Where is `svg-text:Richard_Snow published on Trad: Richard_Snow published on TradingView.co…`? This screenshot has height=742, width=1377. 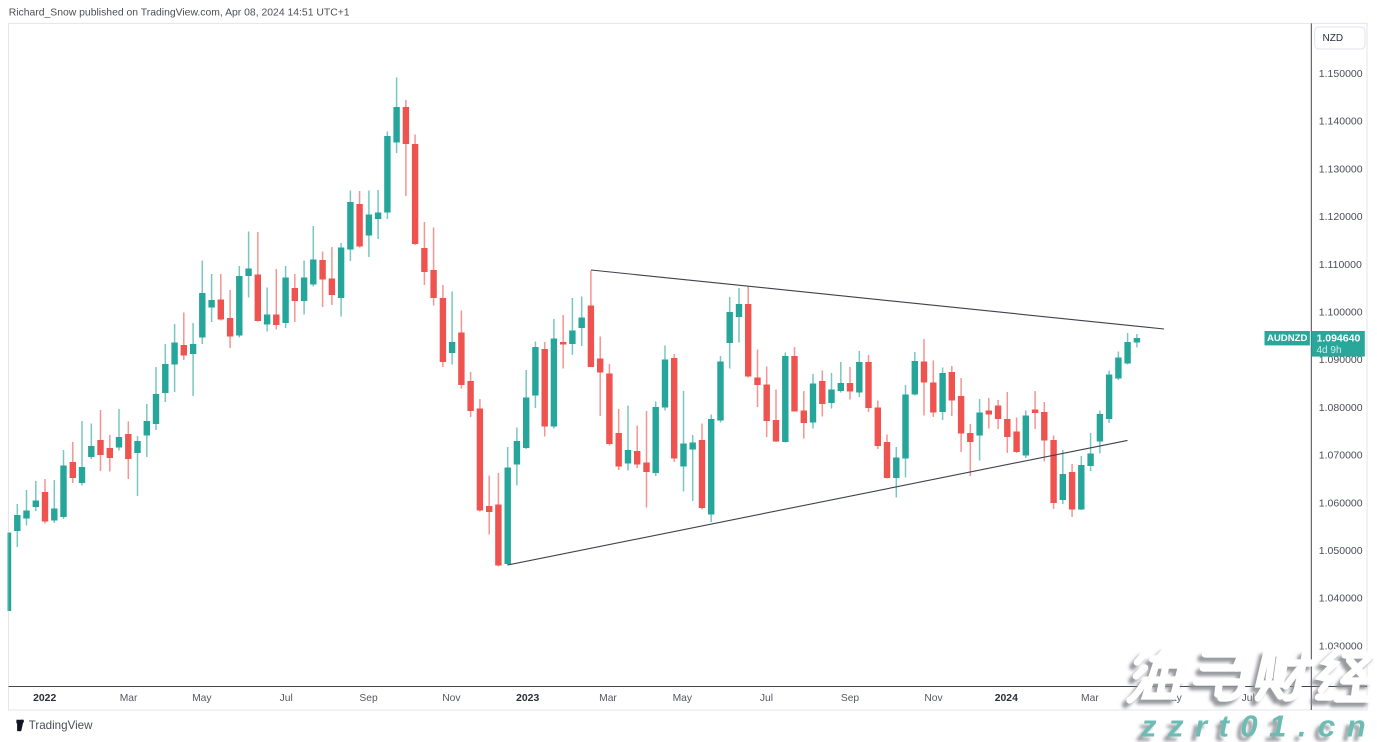
svg-text:Richard_Snow published on Trad: Richard_Snow published on TradingView.co… is located at coordinates (179, 12).